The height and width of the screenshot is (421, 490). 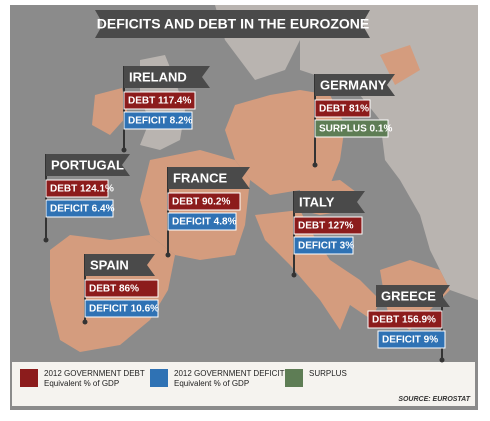 I want to click on balance-label: DEFICIT 3%, so click(x=326, y=246).